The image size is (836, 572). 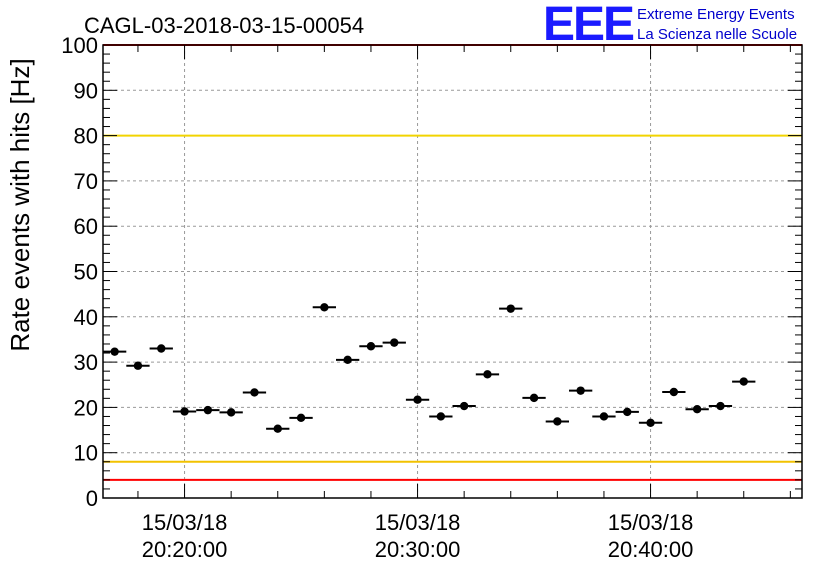 What do you see at coordinates (418, 549) in the screenshot?
I see `x-tick-time-label: 20:30:00` at bounding box center [418, 549].